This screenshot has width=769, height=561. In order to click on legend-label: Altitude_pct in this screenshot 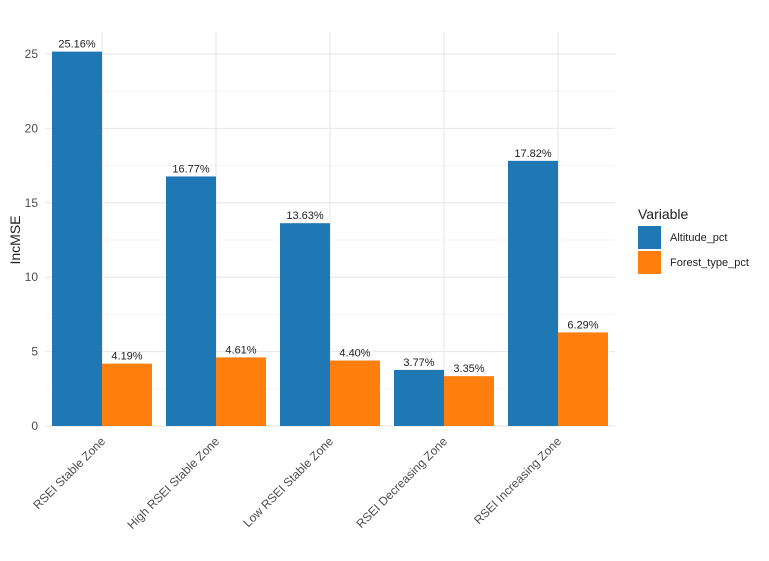, I will do `click(698, 238)`.